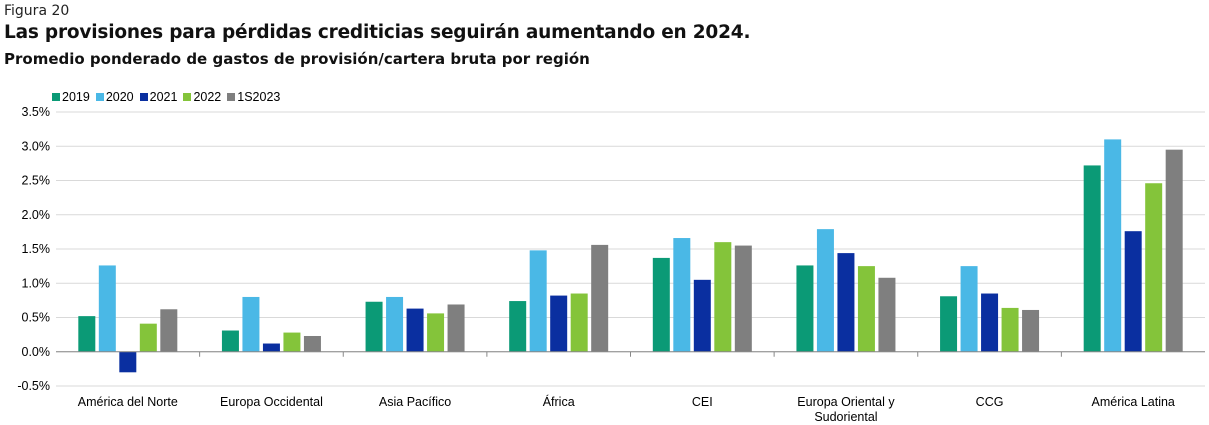  I want to click on x-tick-label: CCG, so click(990, 402).